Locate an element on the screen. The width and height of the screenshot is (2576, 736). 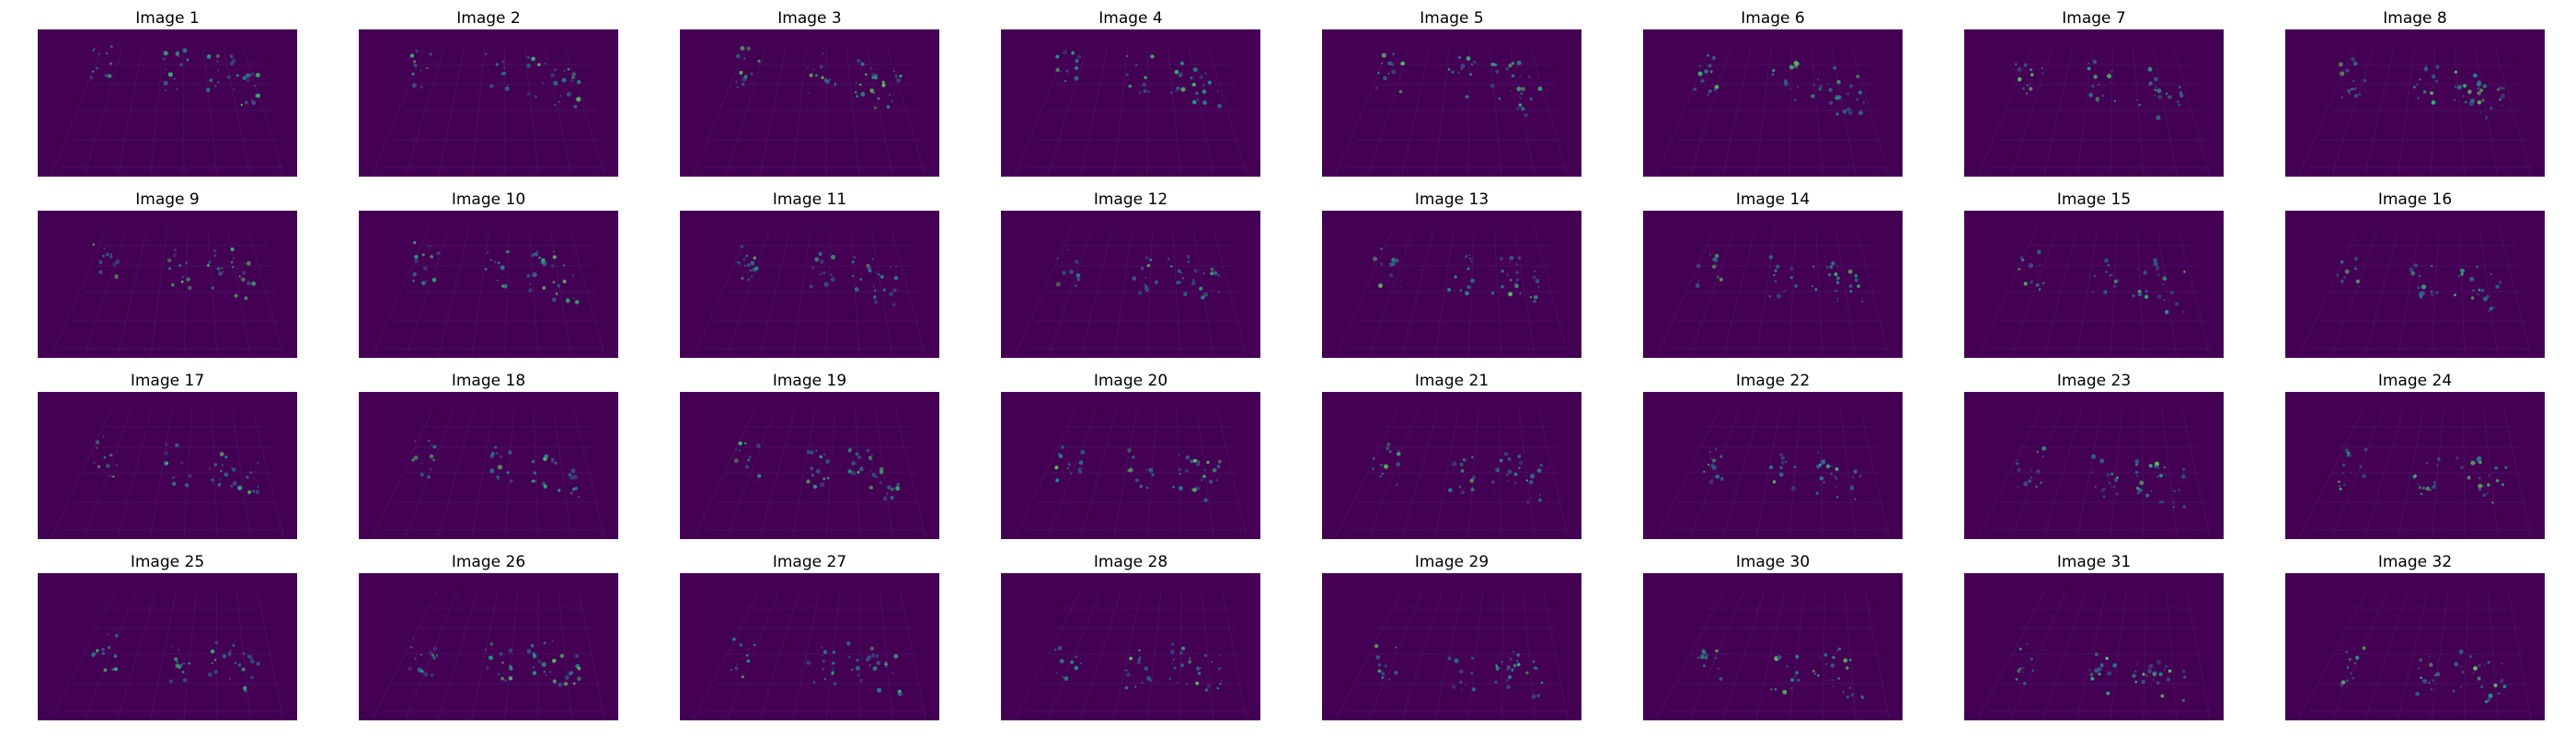
image-panel-title: Image 4 is located at coordinates (1130, 18).